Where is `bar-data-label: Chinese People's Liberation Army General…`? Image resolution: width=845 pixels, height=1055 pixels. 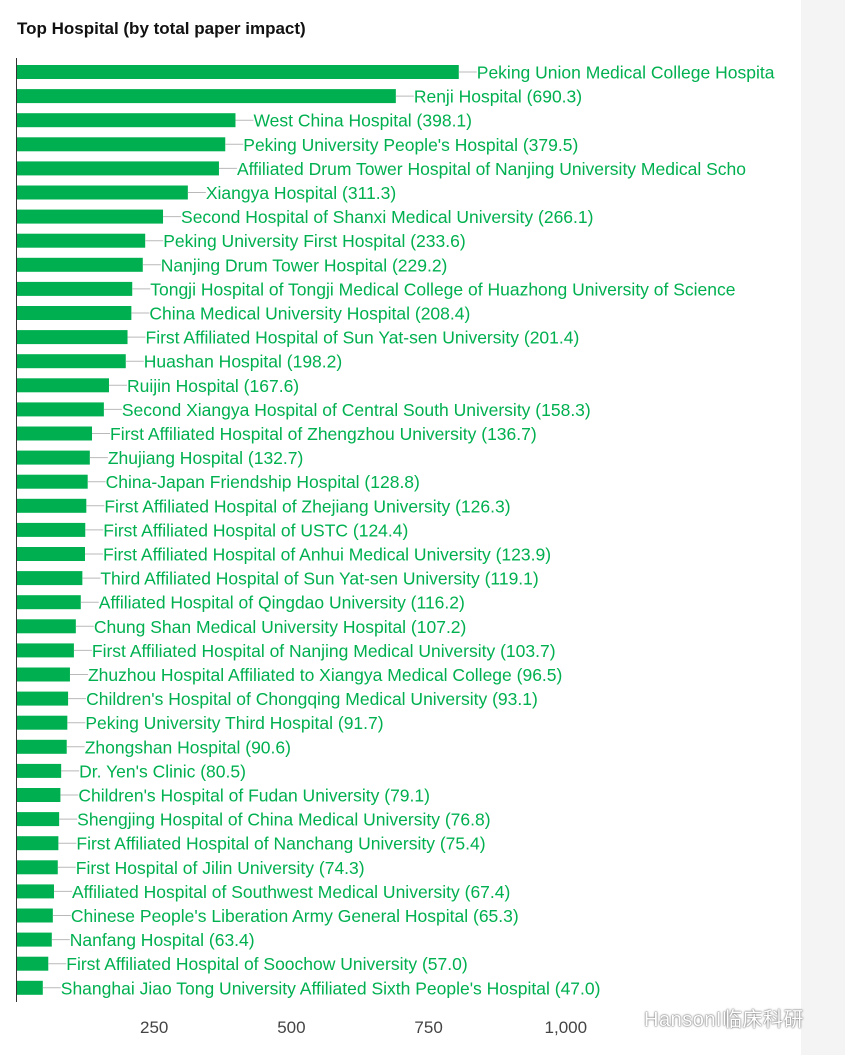 bar-data-label: Chinese People's Liberation Army General… is located at coordinates (295, 916).